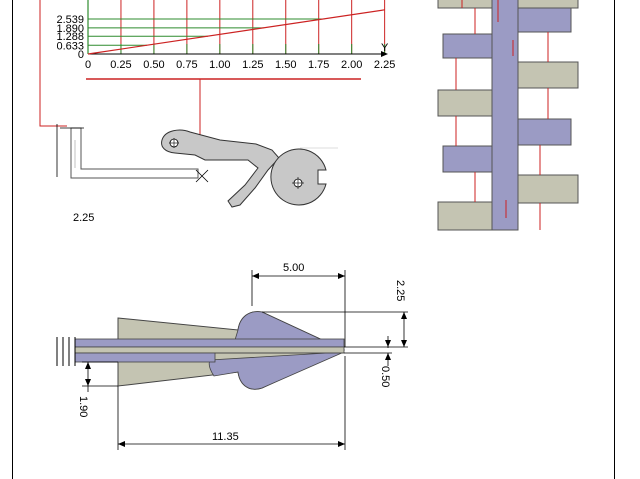 The image size is (640, 479). What do you see at coordinates (120, 65) in the screenshot?
I see `chart-x-tick-label: 0.25` at bounding box center [120, 65].